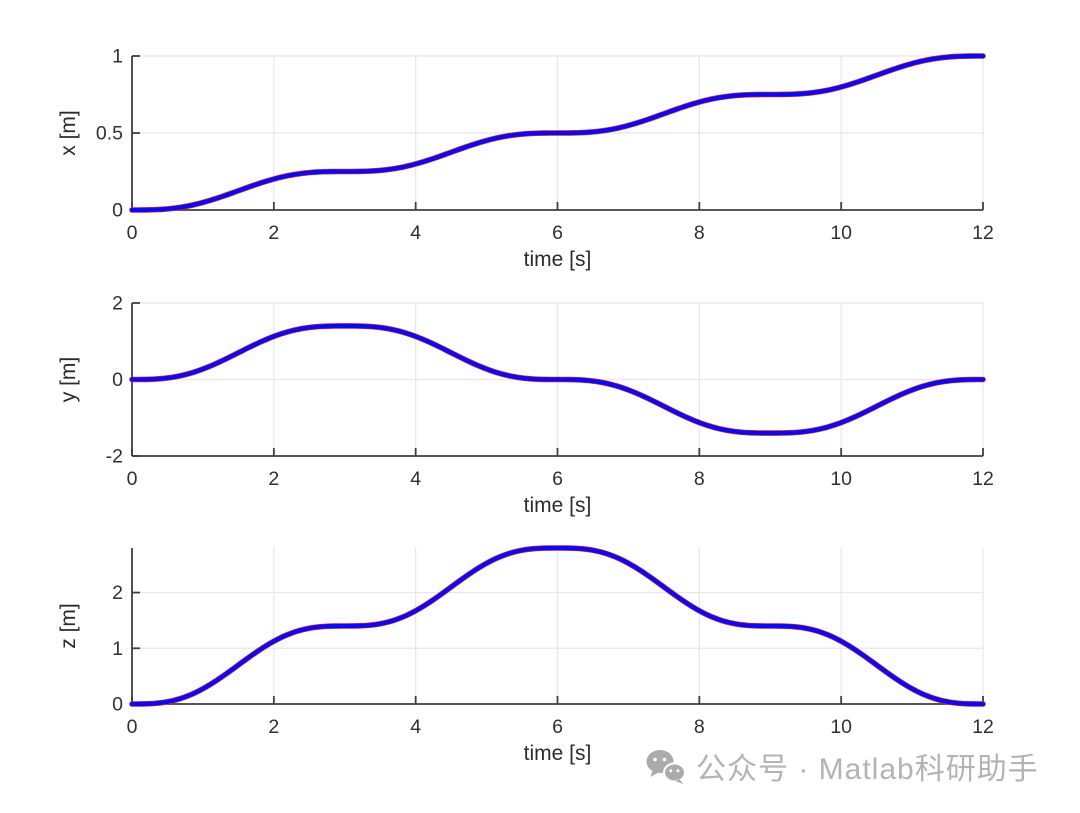 The height and width of the screenshot is (813, 1080). What do you see at coordinates (867, 769) in the screenshot?
I see `watermark-text: 公众号 · Matlab科研助手` at bounding box center [867, 769].